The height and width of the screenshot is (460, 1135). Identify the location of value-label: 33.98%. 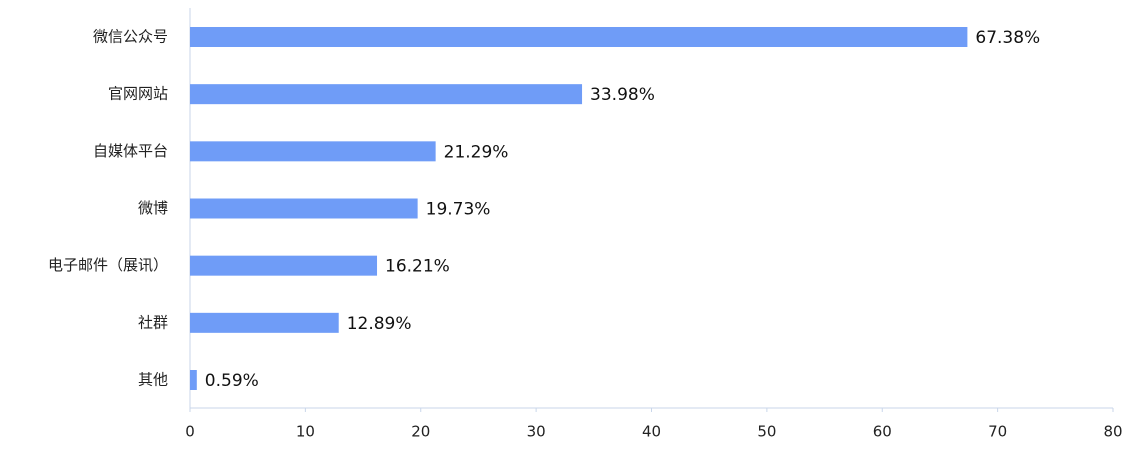
(622, 95).